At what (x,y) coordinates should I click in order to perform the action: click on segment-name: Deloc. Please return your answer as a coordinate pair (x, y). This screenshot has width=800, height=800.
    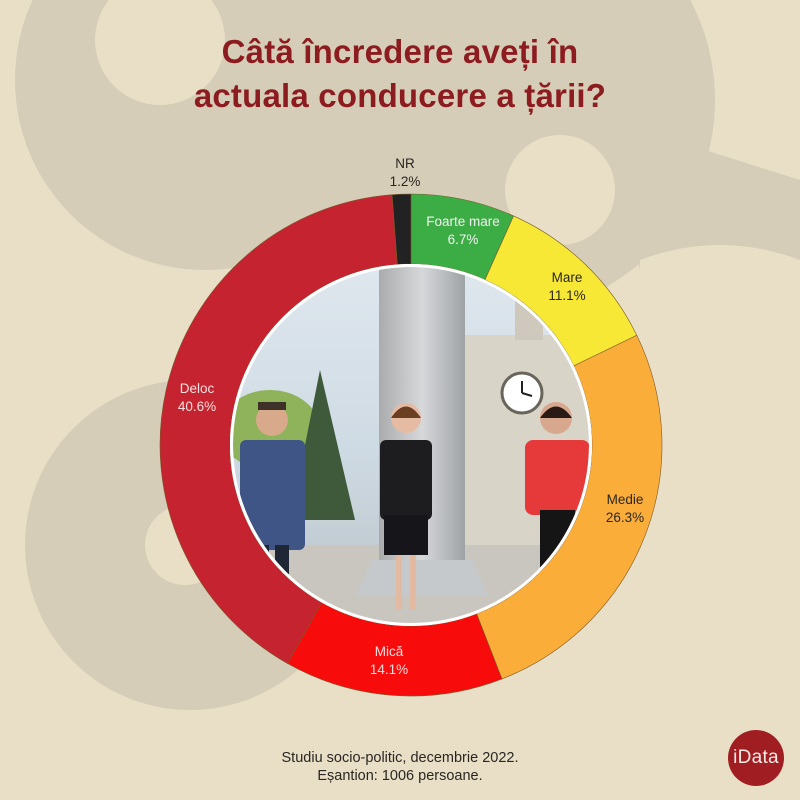
    Looking at the image, I should click on (197, 388).